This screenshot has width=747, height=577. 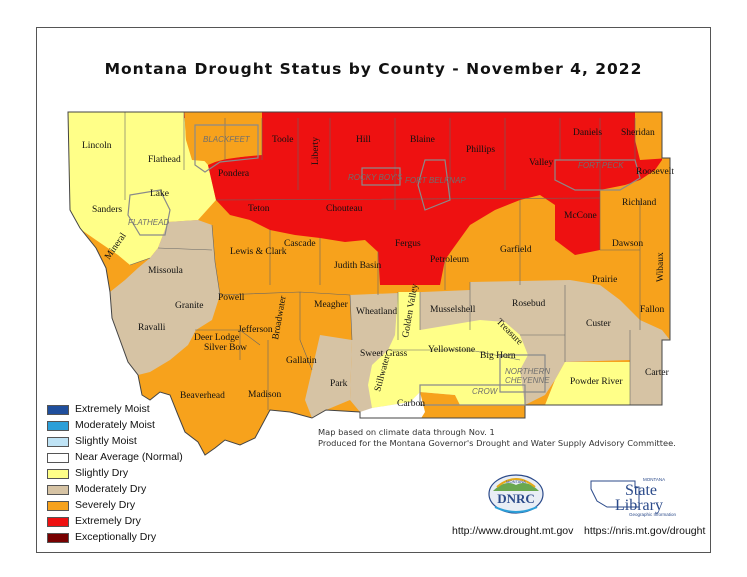 I want to click on county-label: Phillips, so click(x=480, y=150).